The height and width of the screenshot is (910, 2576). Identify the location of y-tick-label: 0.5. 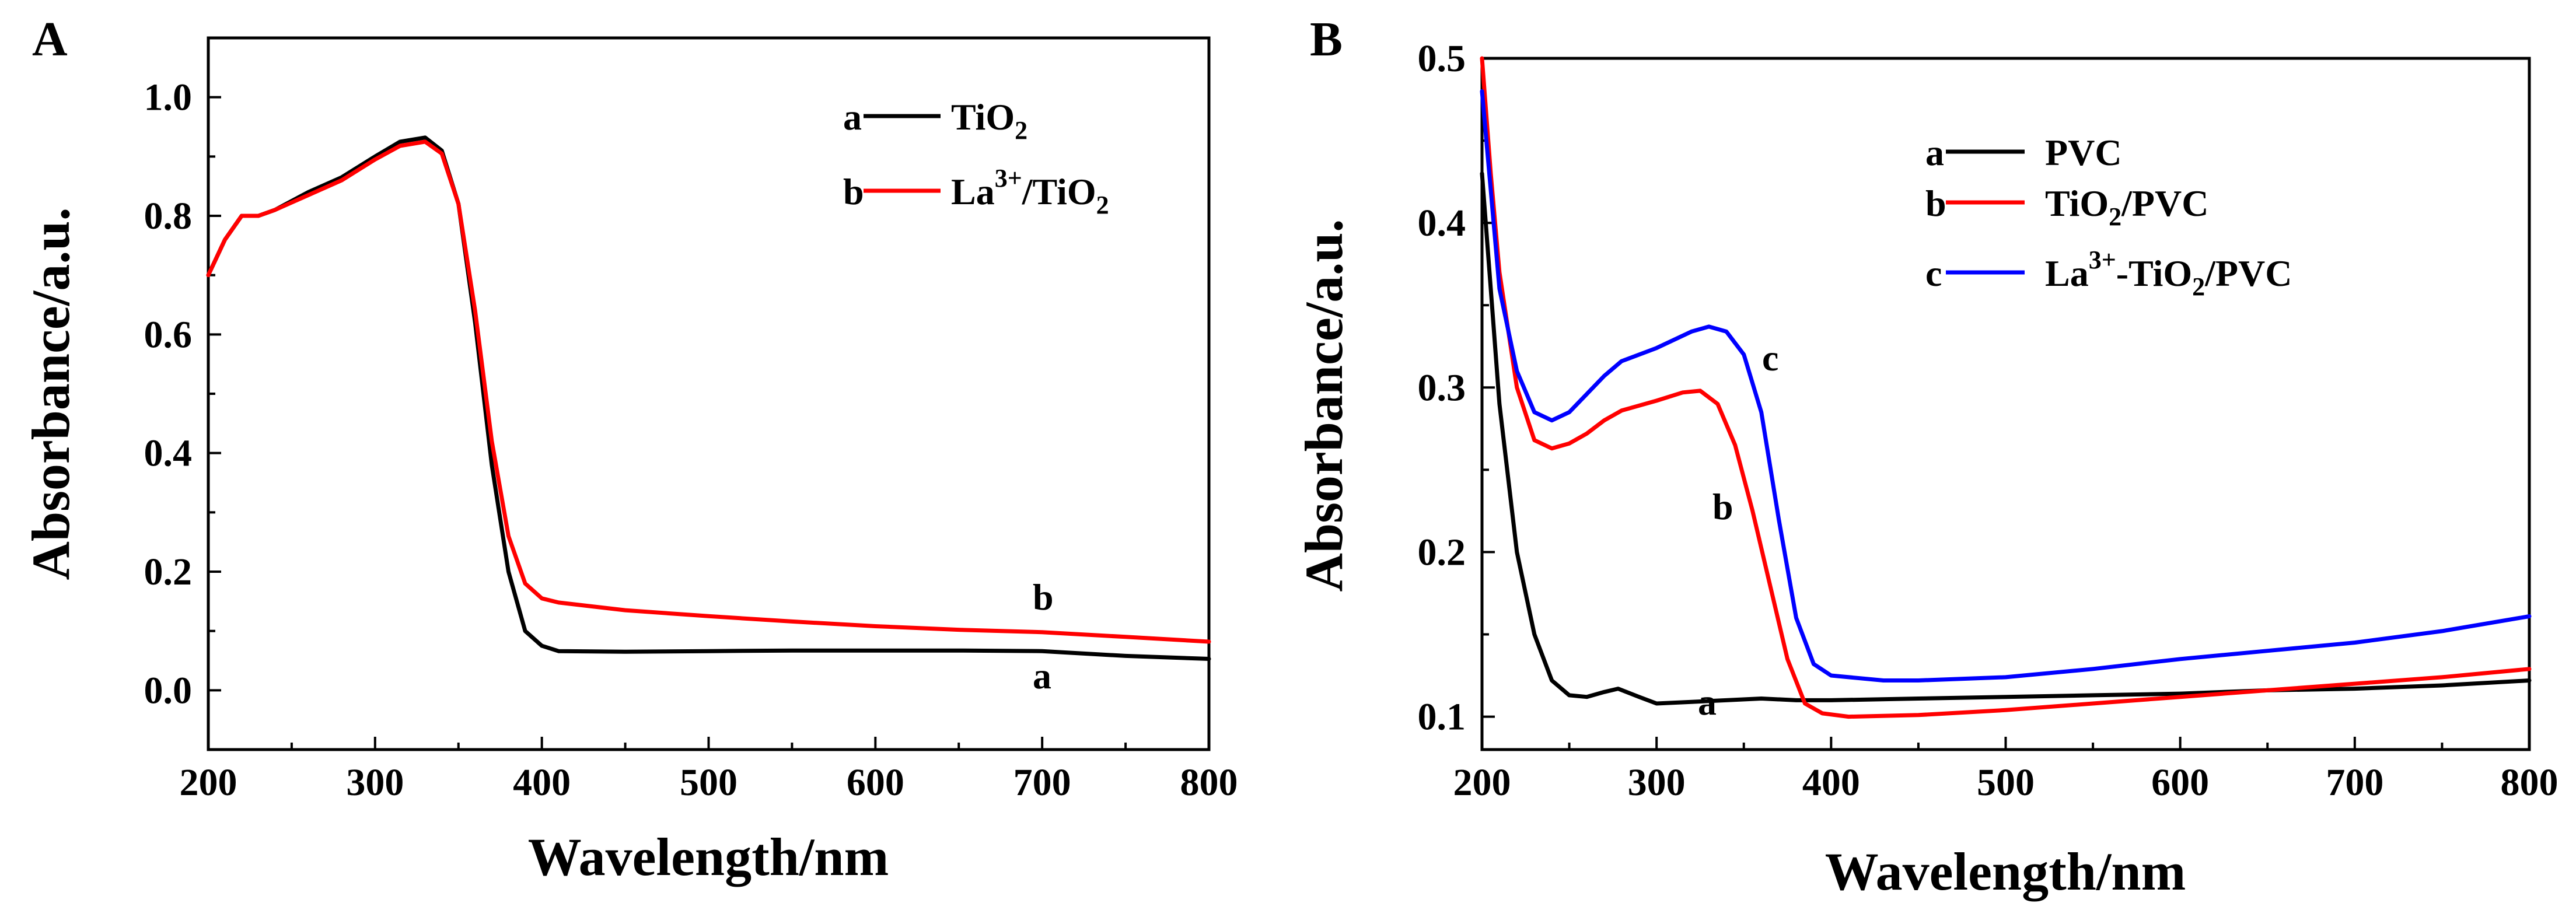
(1442, 58).